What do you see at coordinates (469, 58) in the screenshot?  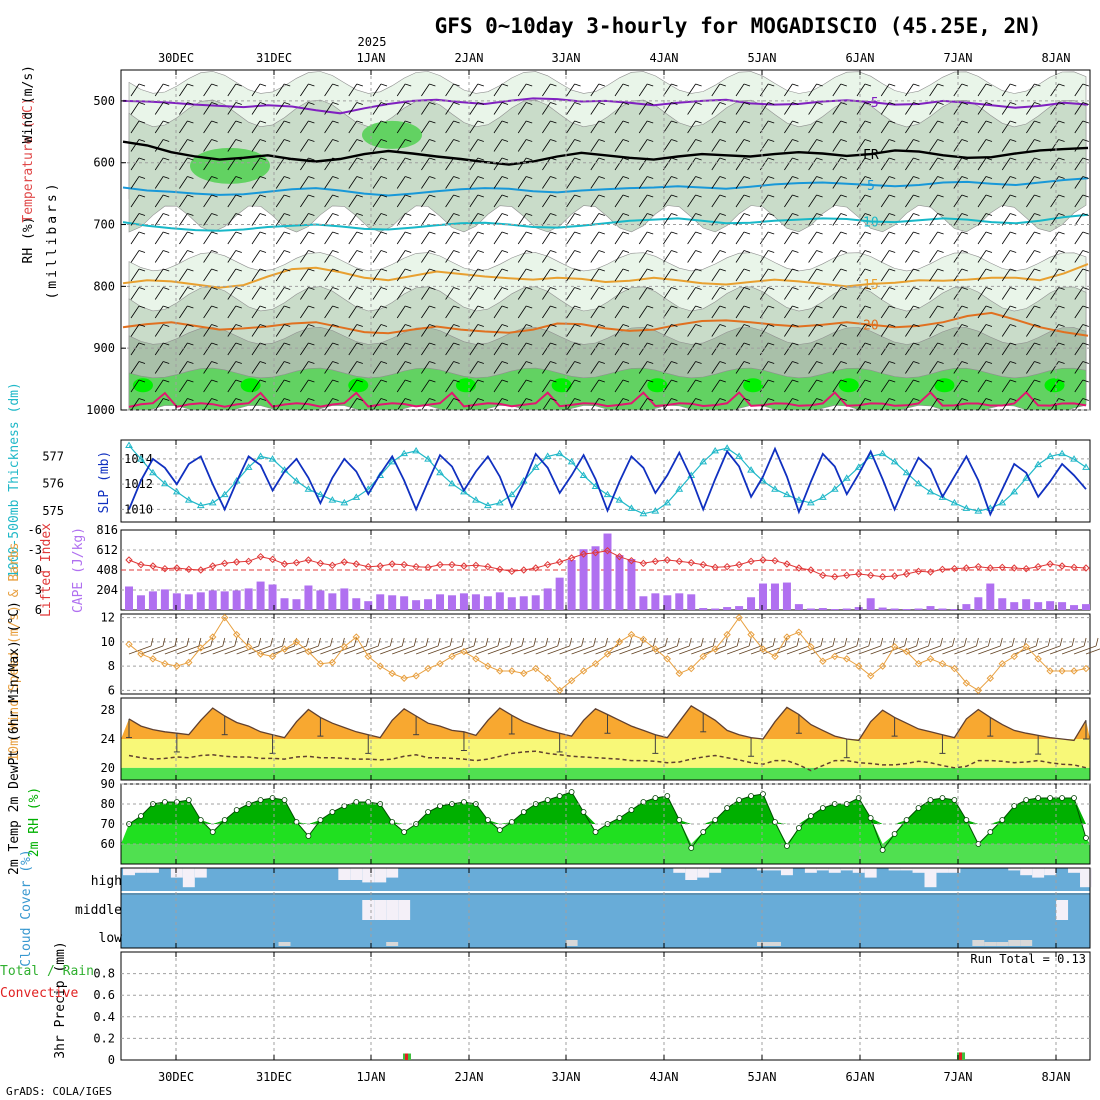 I see `top-date-2JAN: 2JAN` at bounding box center [469, 58].